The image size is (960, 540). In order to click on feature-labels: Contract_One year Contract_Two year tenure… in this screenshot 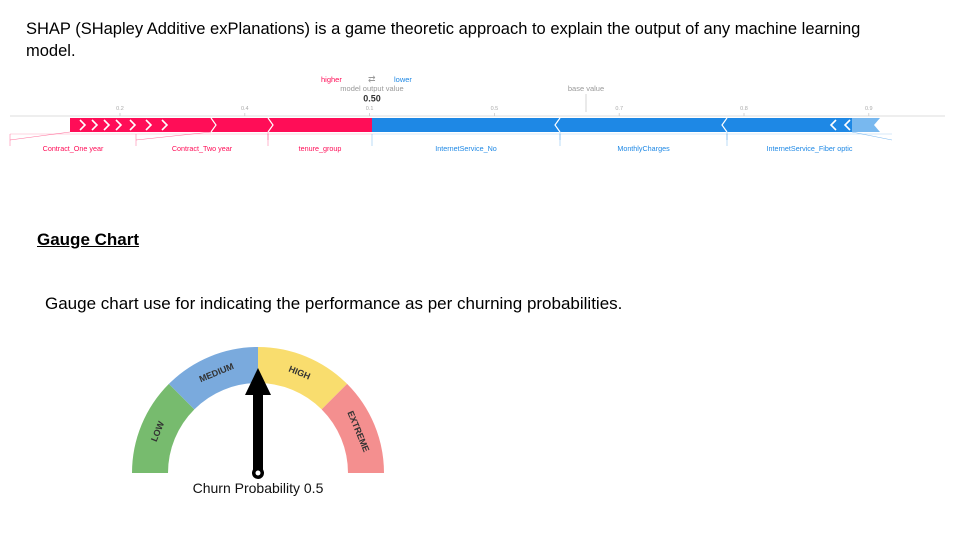, I will do `click(451, 142)`.